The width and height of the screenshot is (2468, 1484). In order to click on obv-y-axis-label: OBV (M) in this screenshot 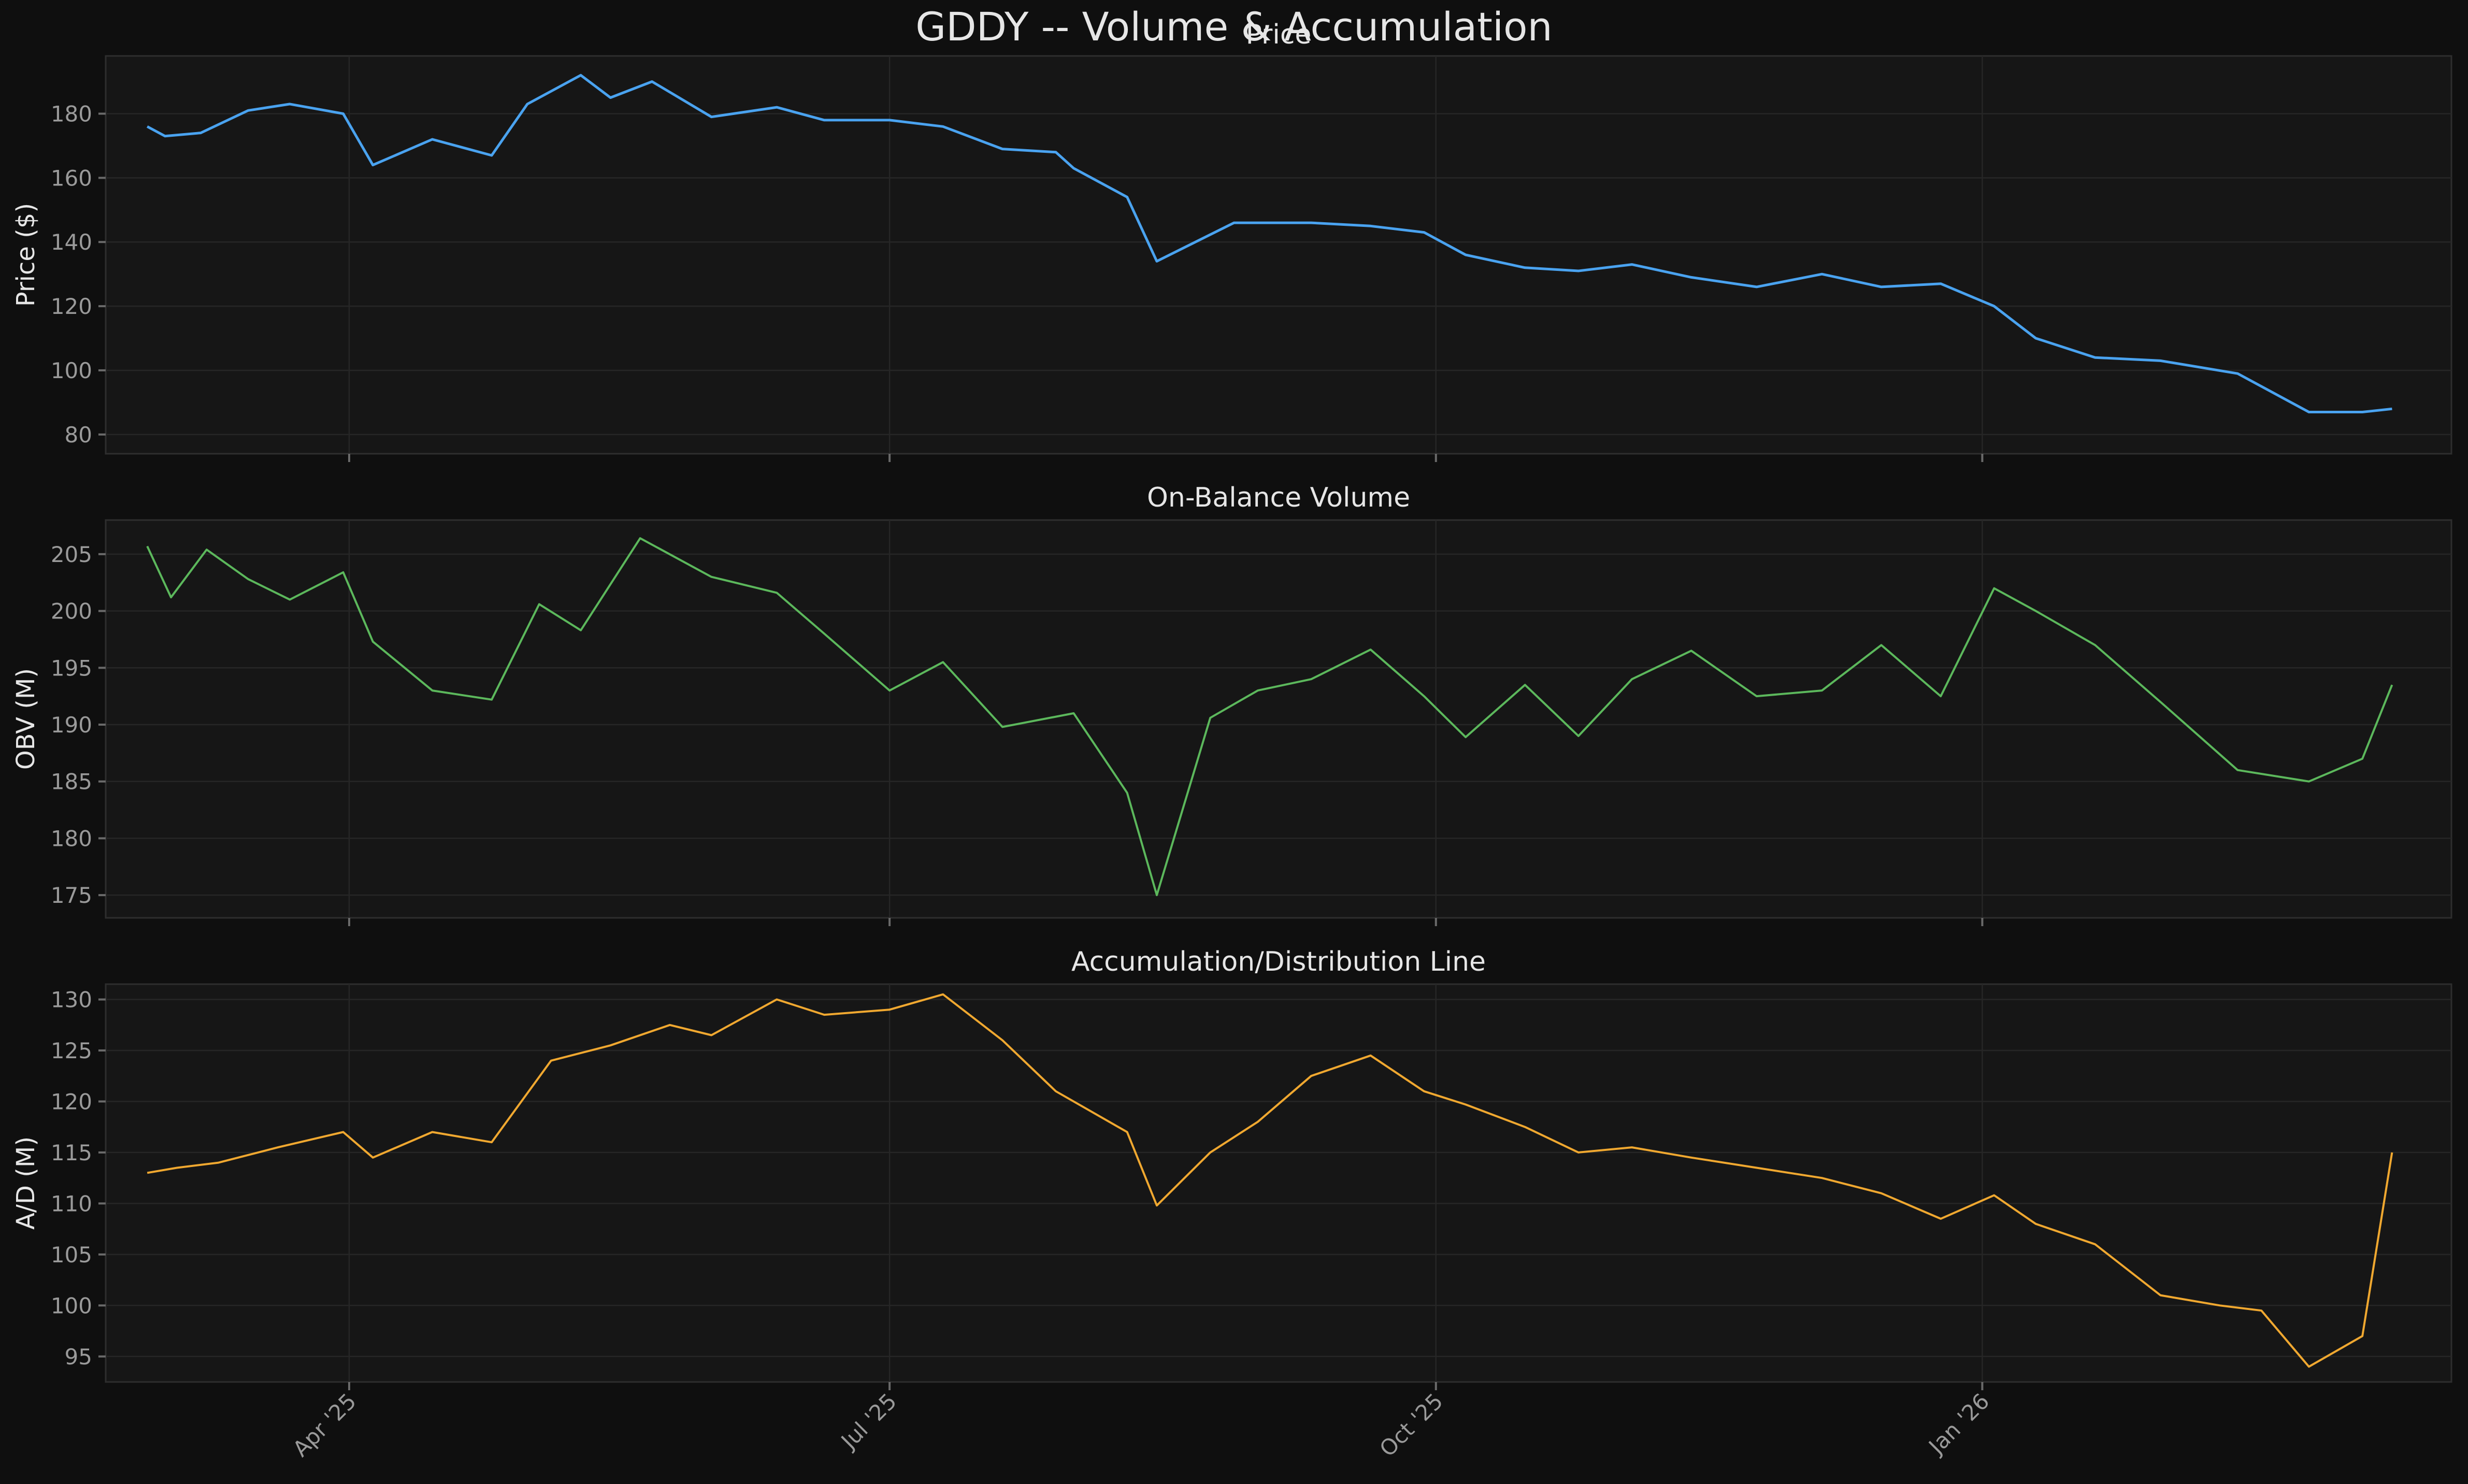, I will do `click(25, 719)`.